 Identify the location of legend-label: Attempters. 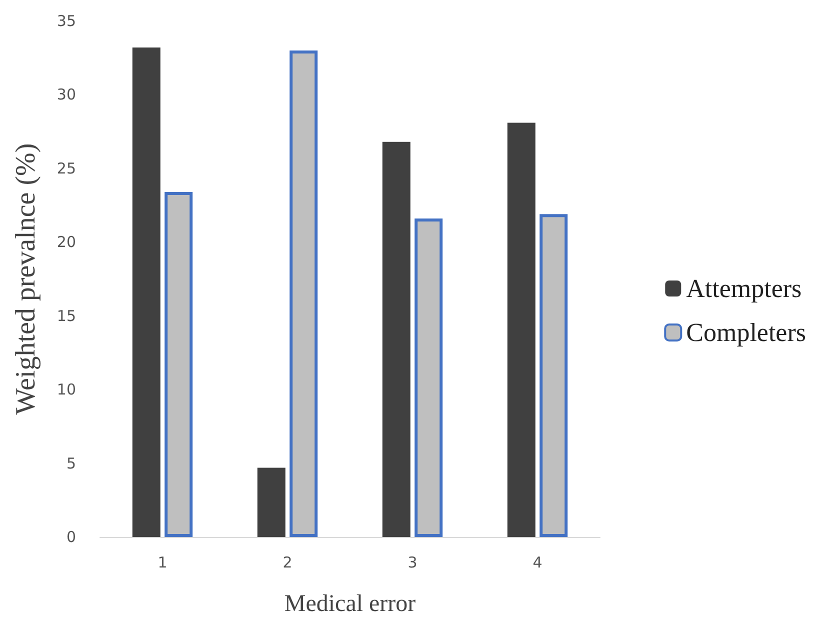
(744, 288).